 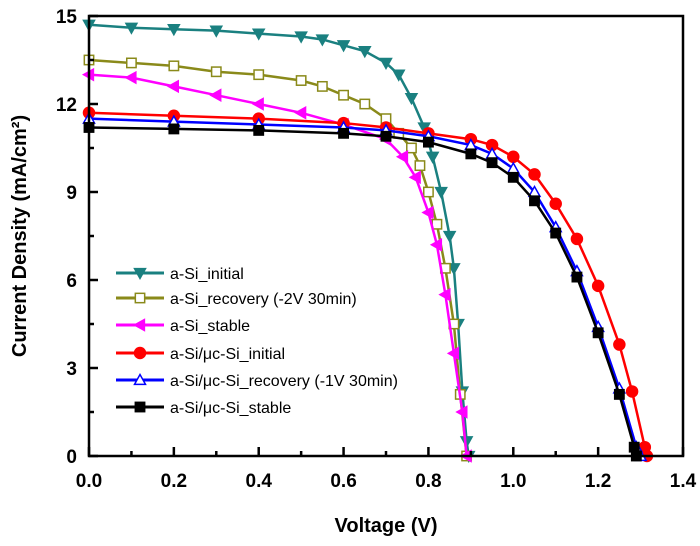 What do you see at coordinates (386, 526) in the screenshot?
I see `x-axis-label: Voltage (V)` at bounding box center [386, 526].